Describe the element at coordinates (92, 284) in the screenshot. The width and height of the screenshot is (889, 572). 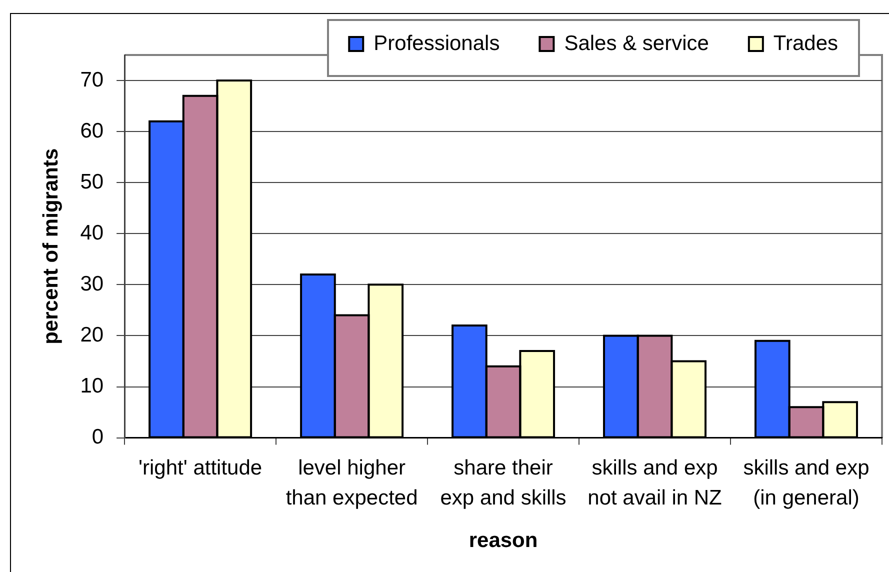
I see `y-tick-label: 30` at that location.